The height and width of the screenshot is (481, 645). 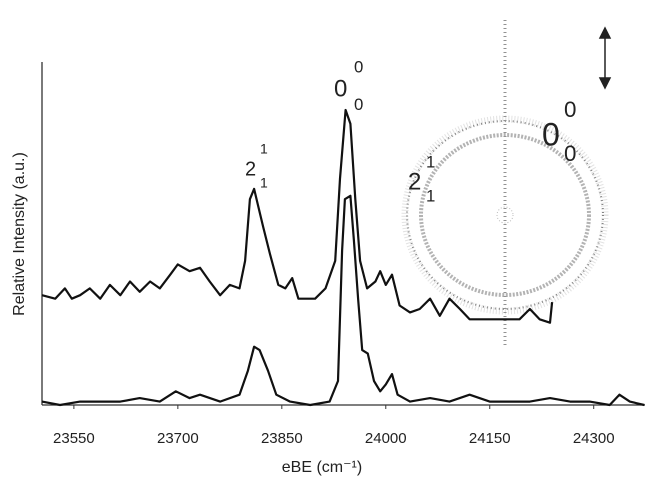 I want to click on inset-label-sub: 0, so click(x=570, y=153).